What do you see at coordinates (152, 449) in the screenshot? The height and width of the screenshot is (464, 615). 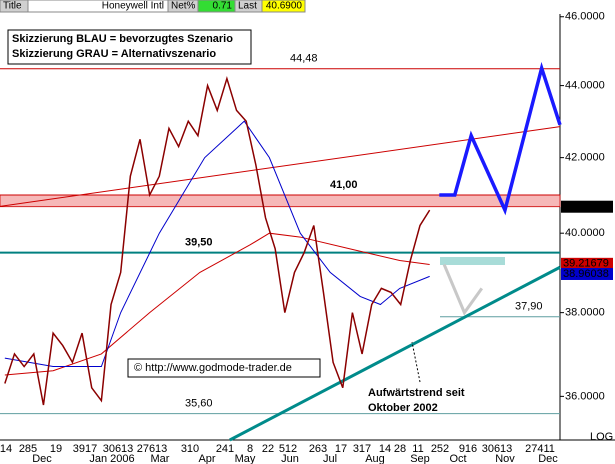 I see `x-tick-label: 27613` at bounding box center [152, 449].